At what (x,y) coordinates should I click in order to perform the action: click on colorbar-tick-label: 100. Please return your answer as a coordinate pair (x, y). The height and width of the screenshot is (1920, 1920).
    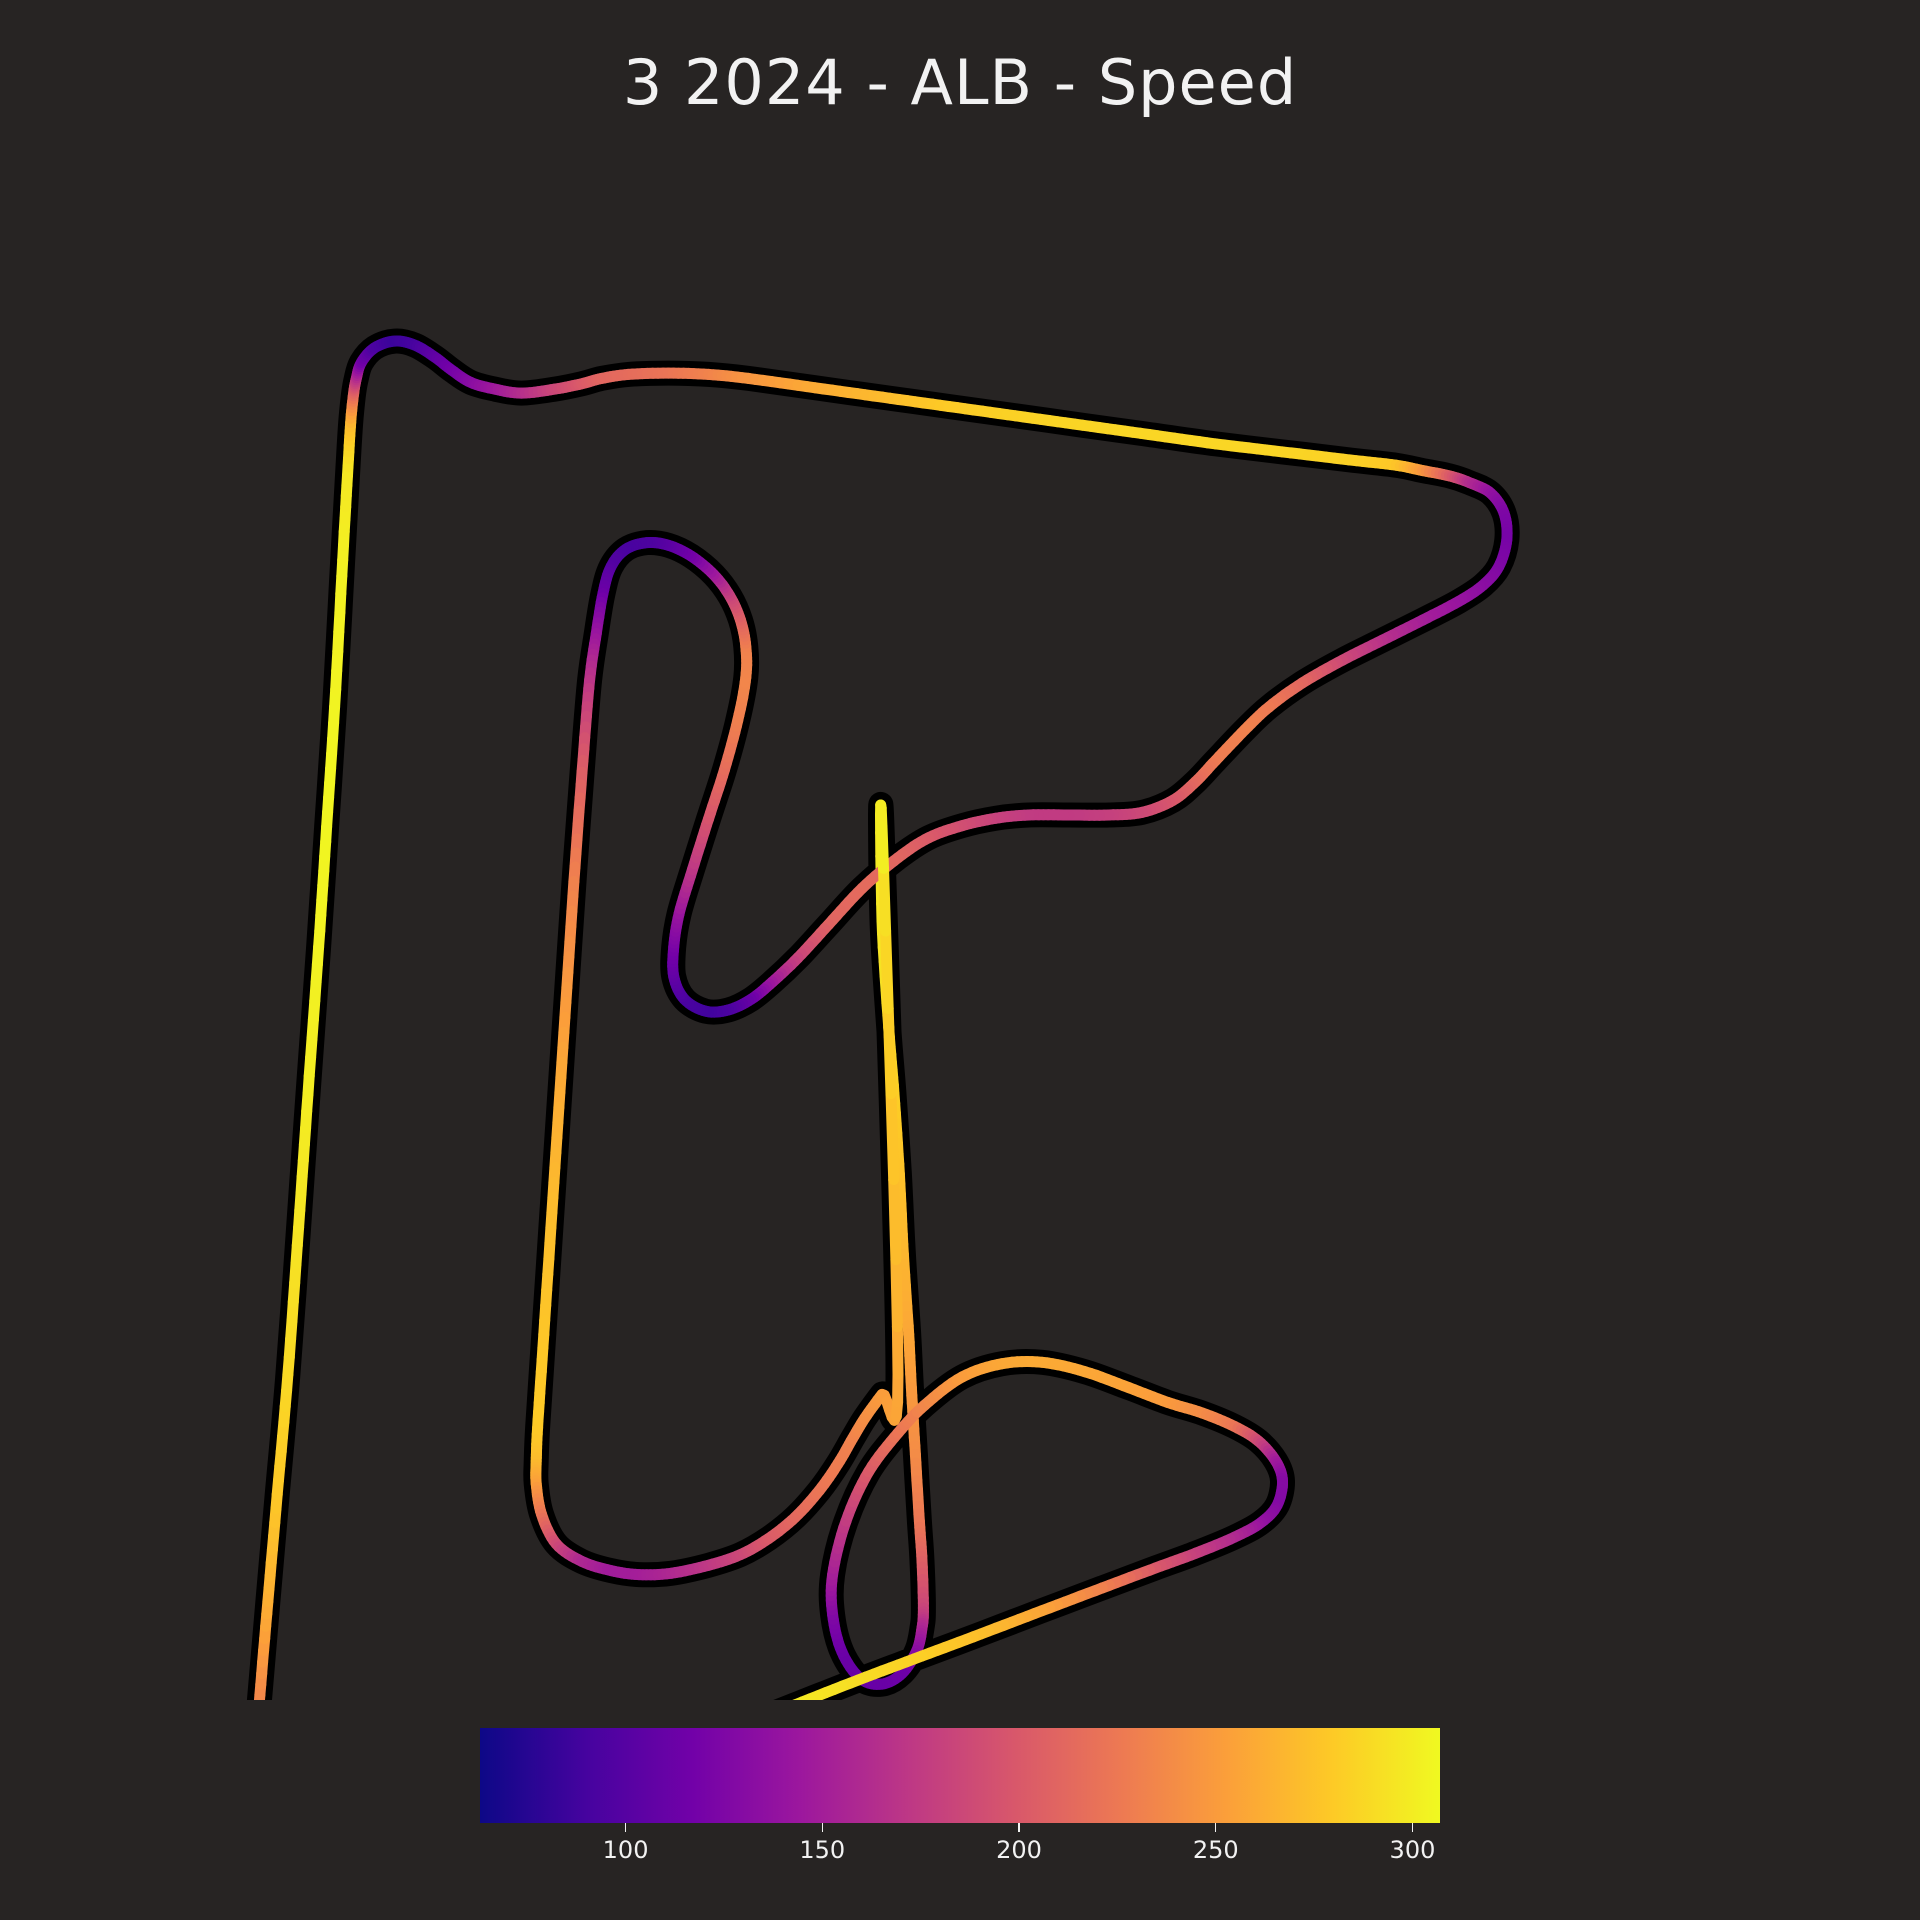
    Looking at the image, I should click on (625, 1850).